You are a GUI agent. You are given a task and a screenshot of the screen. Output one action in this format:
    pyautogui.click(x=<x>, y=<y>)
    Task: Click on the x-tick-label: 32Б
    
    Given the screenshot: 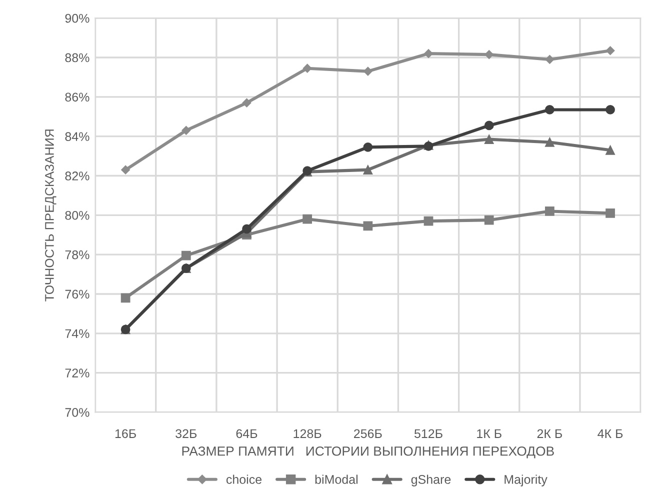 What is the action you would take?
    pyautogui.click(x=186, y=433)
    